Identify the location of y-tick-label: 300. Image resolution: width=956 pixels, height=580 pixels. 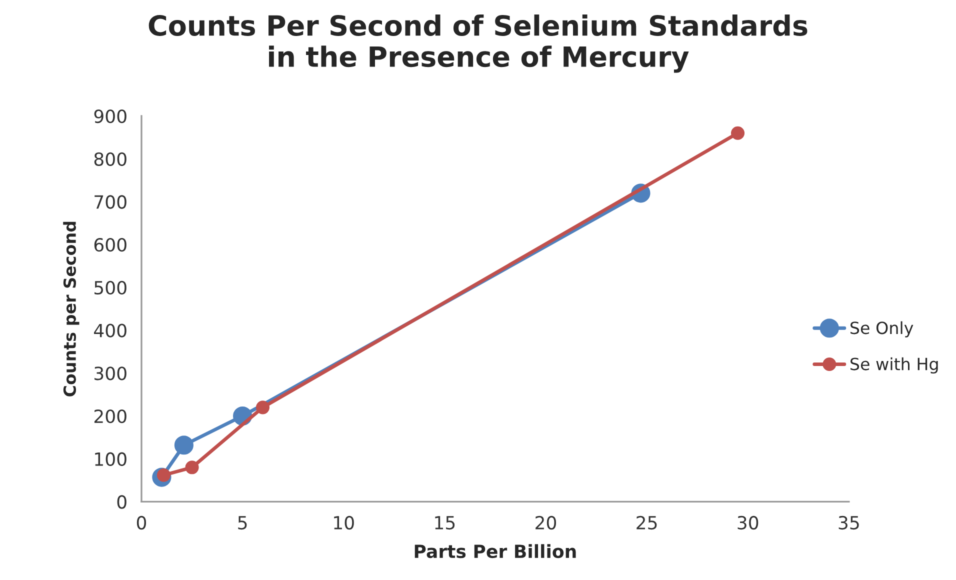
(110, 373).